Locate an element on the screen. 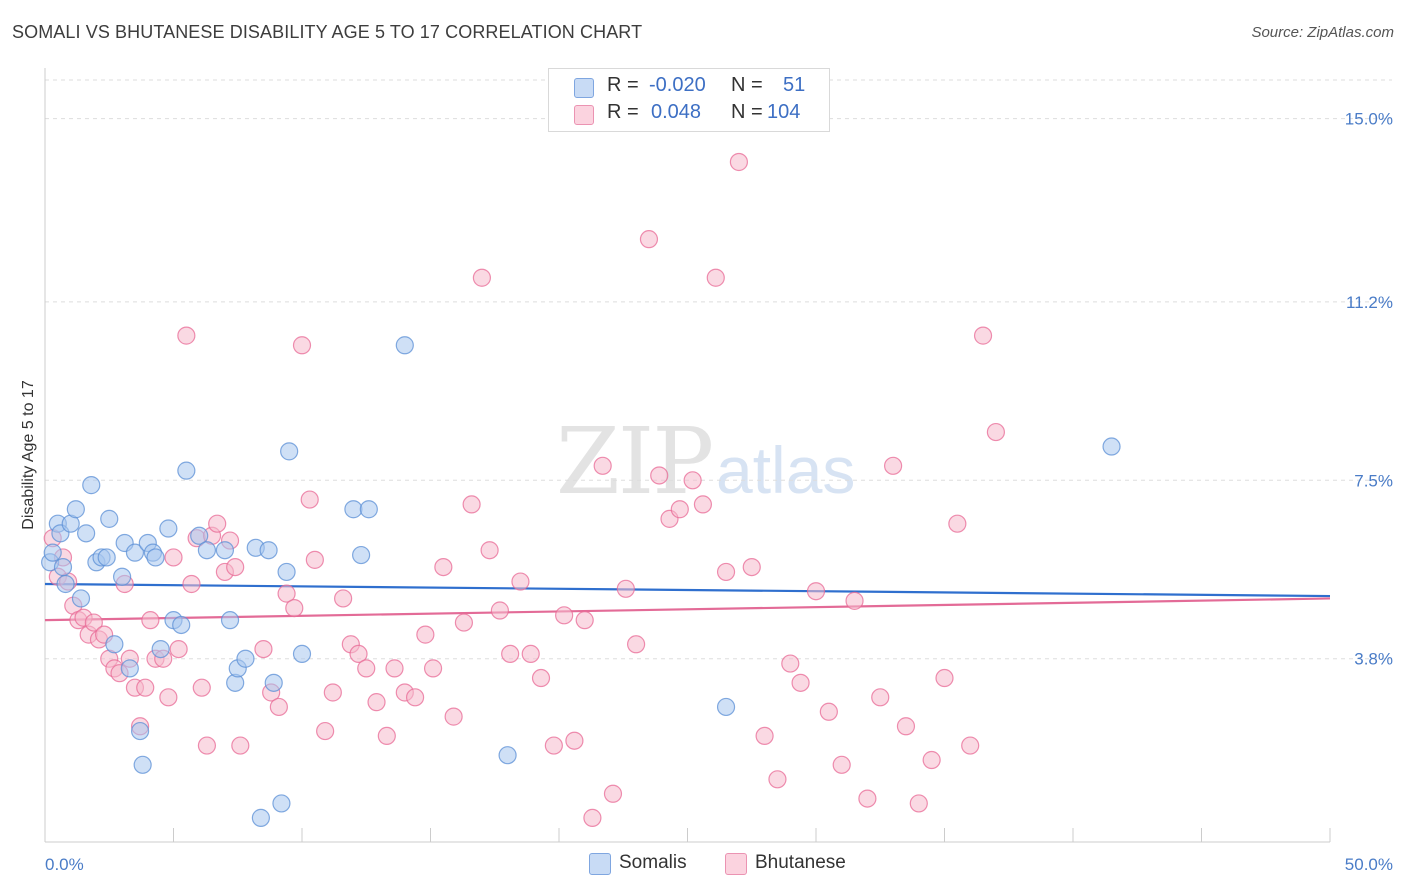 This screenshot has width=1406, height=892. y-tick-label: 3.8% is located at coordinates (1373, 659).